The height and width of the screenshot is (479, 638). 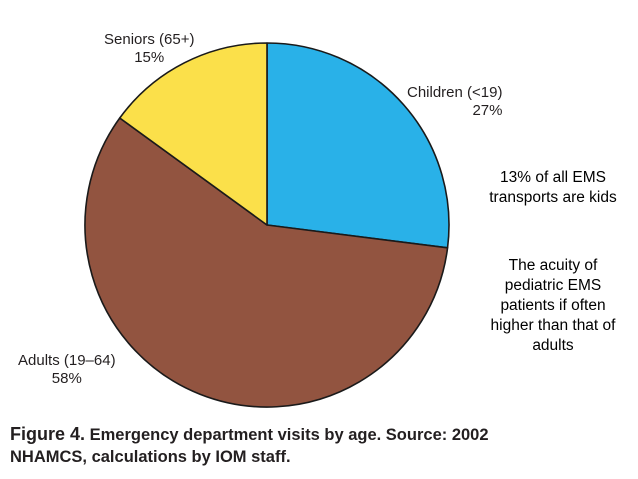 I want to click on slice-label-seniors-name: Seniors (65+), so click(x=149, y=39).